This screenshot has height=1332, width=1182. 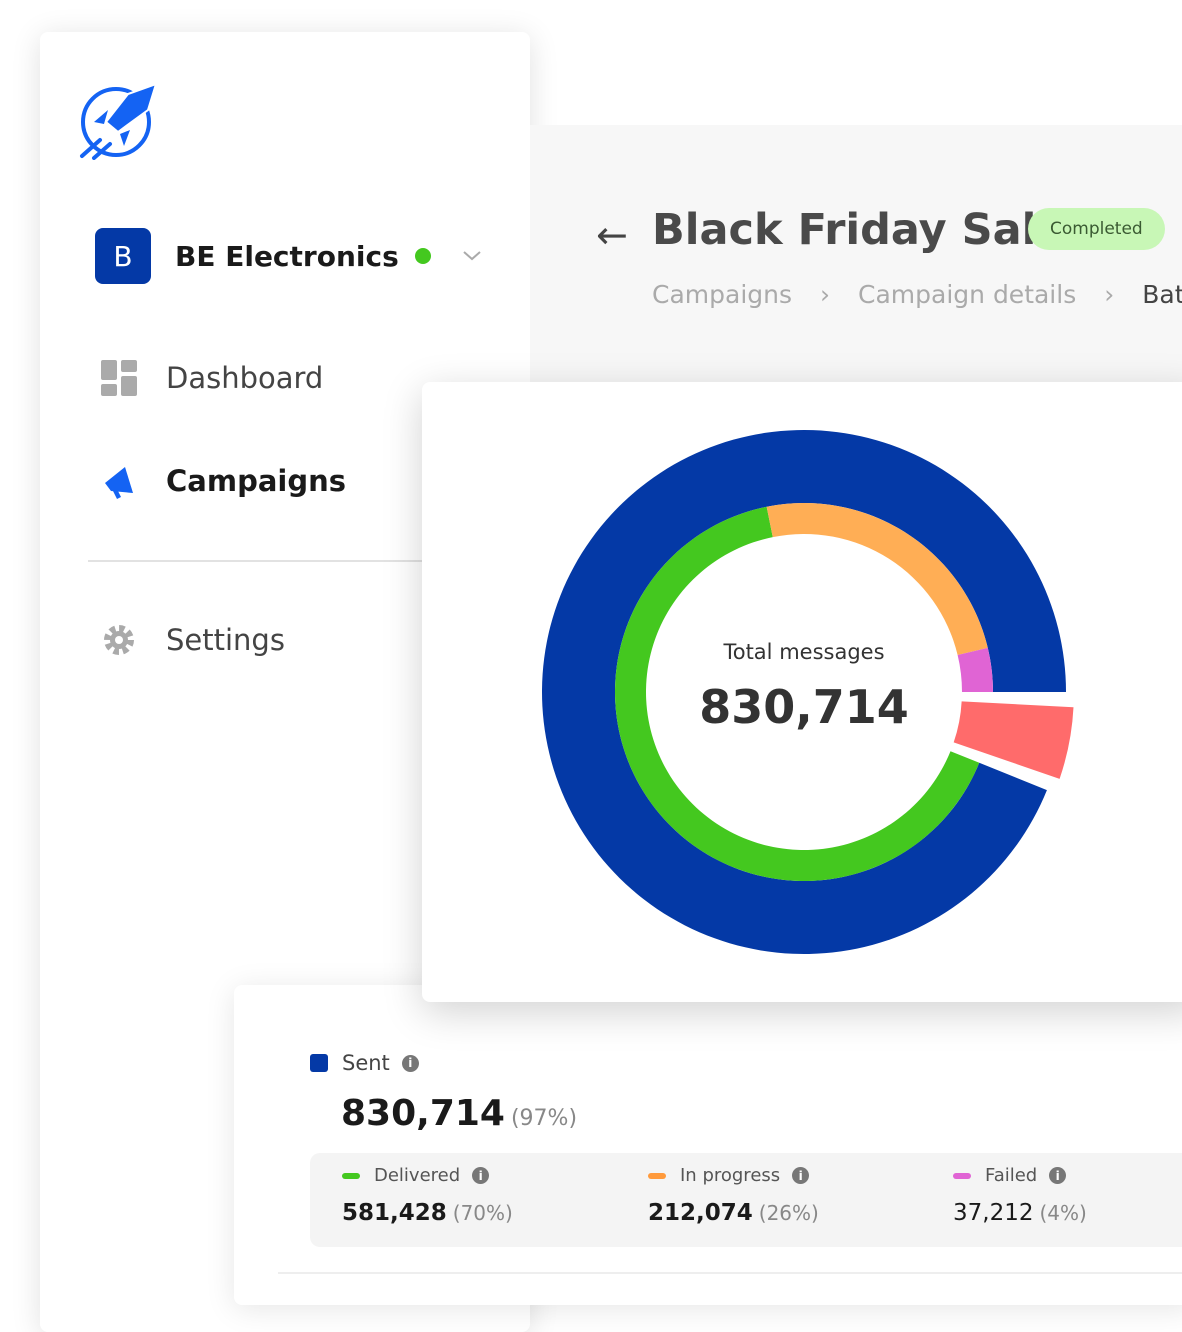 I want to click on org-switcher: B BE Electronics, so click(x=288, y=256).